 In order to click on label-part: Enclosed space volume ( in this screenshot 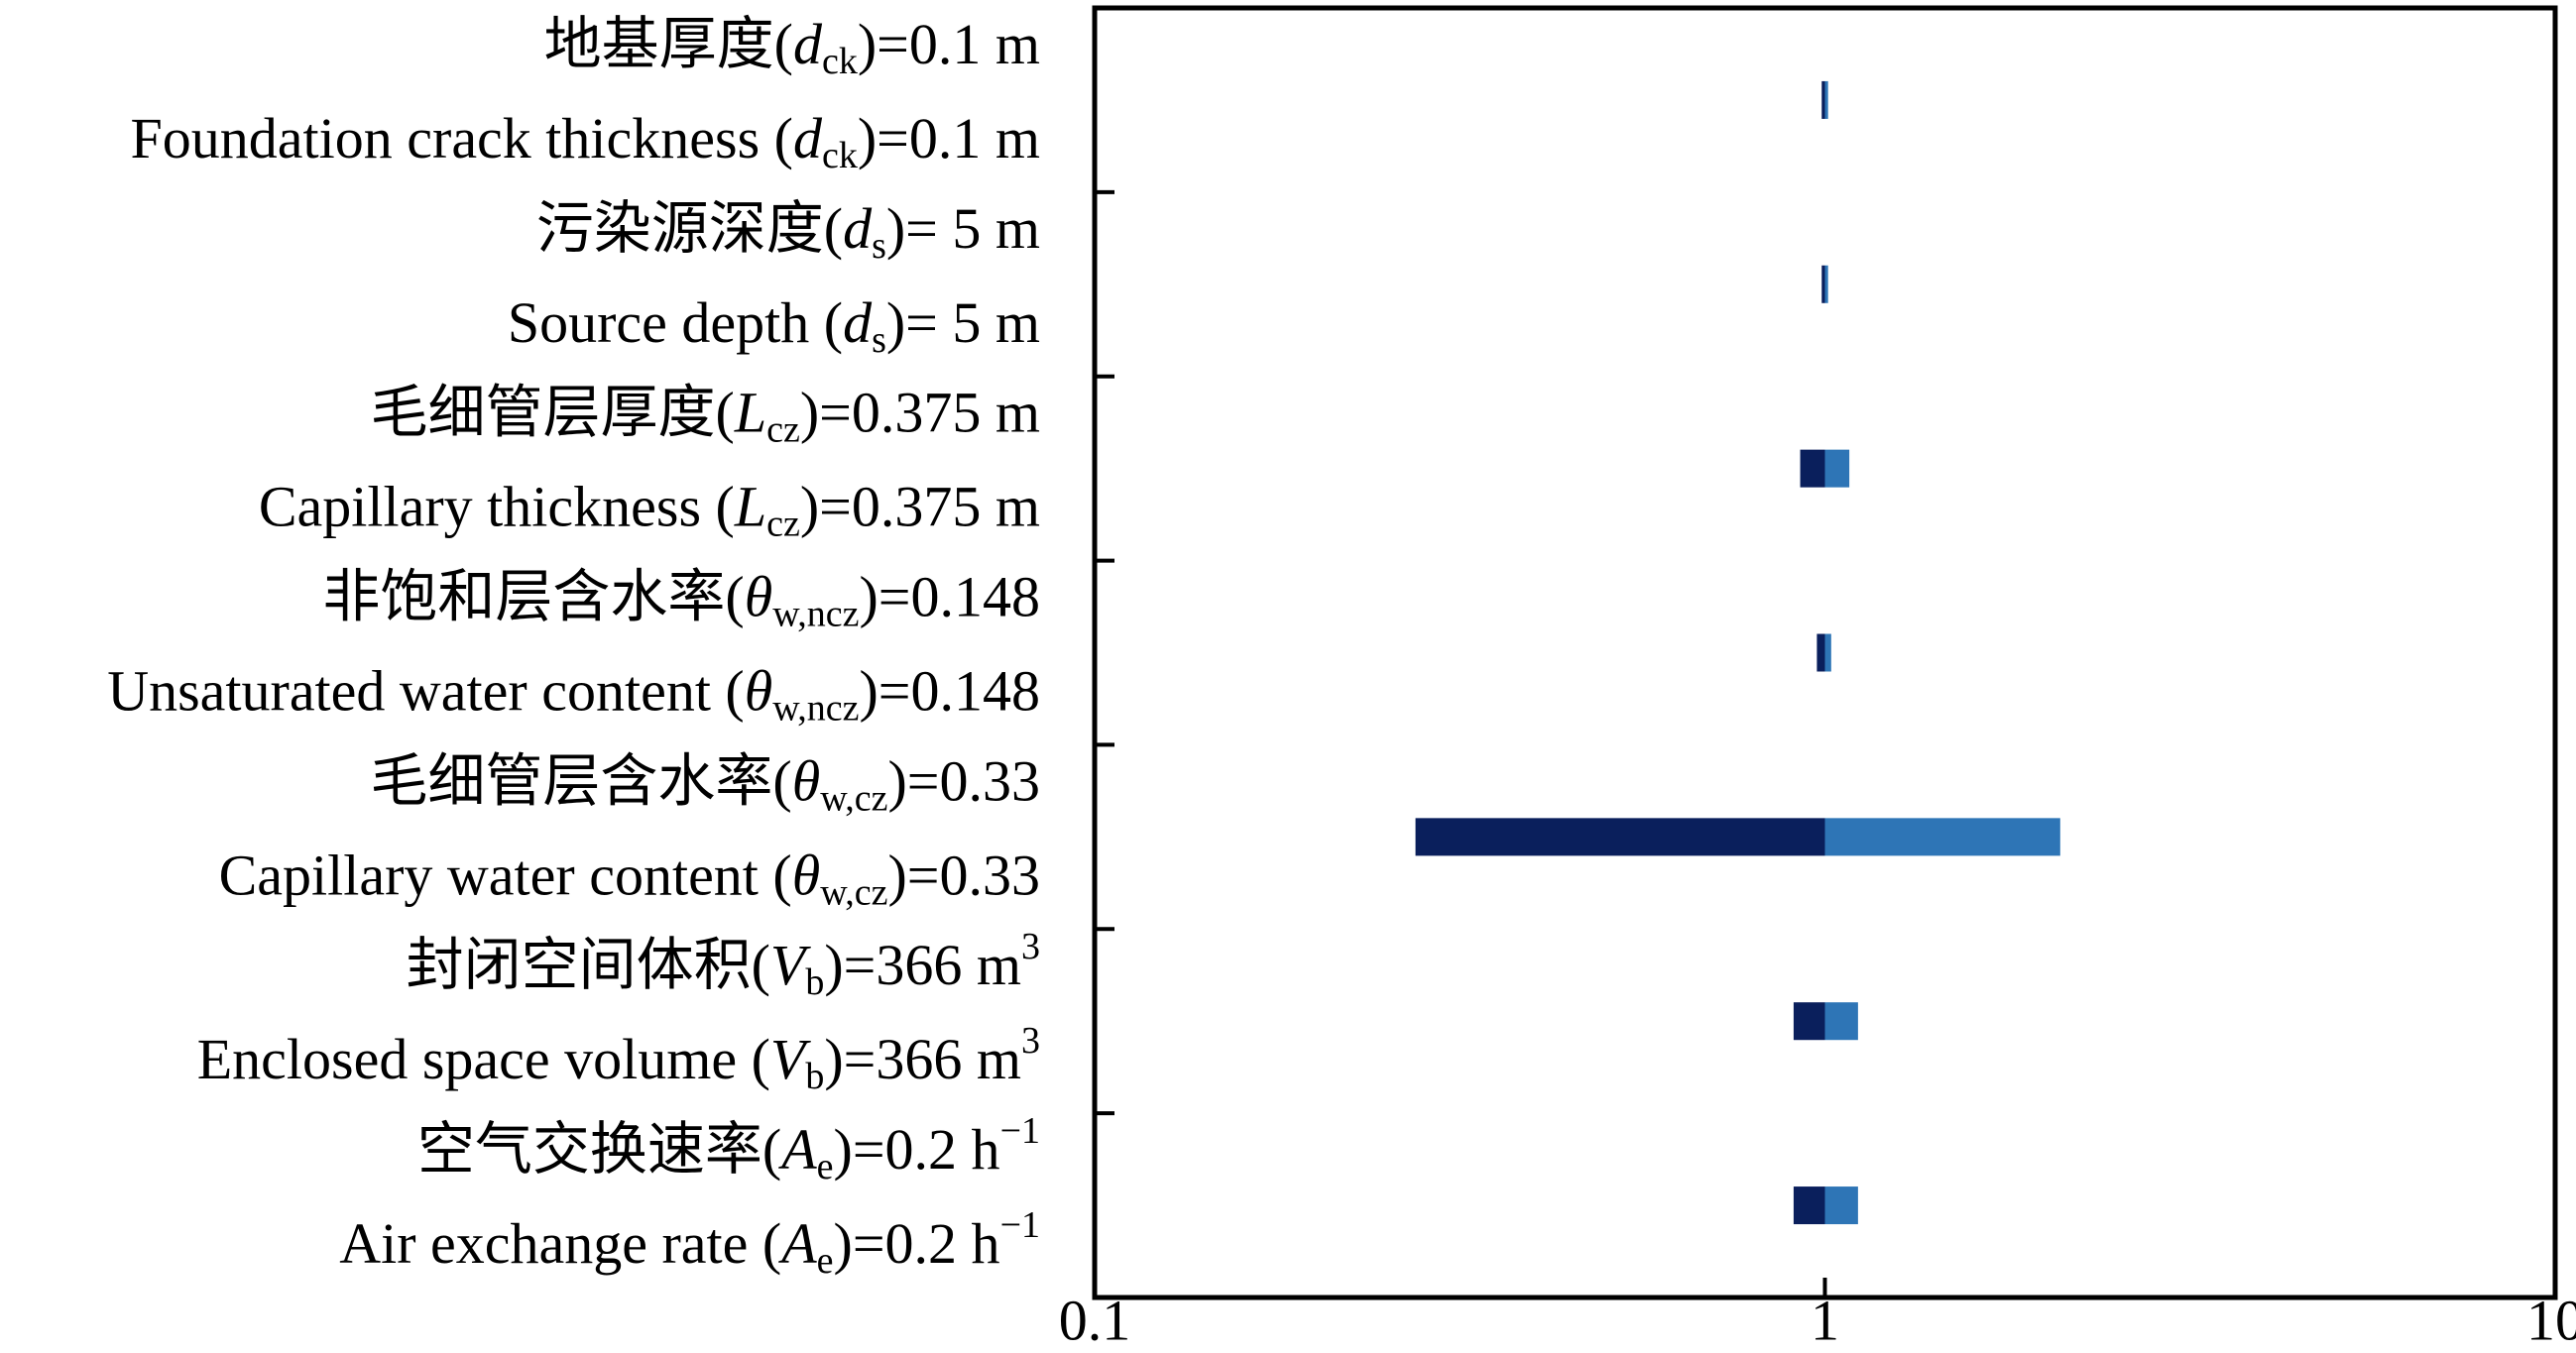, I will do `click(483, 1060)`.